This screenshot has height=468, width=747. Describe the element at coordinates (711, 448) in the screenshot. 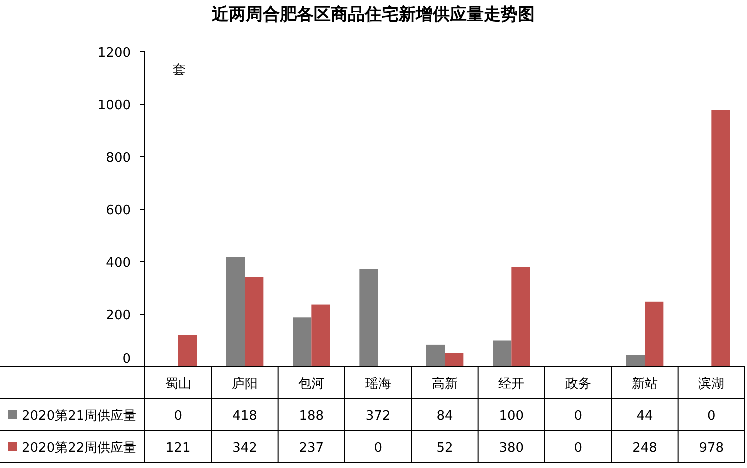

I see `data-label: 978` at that location.